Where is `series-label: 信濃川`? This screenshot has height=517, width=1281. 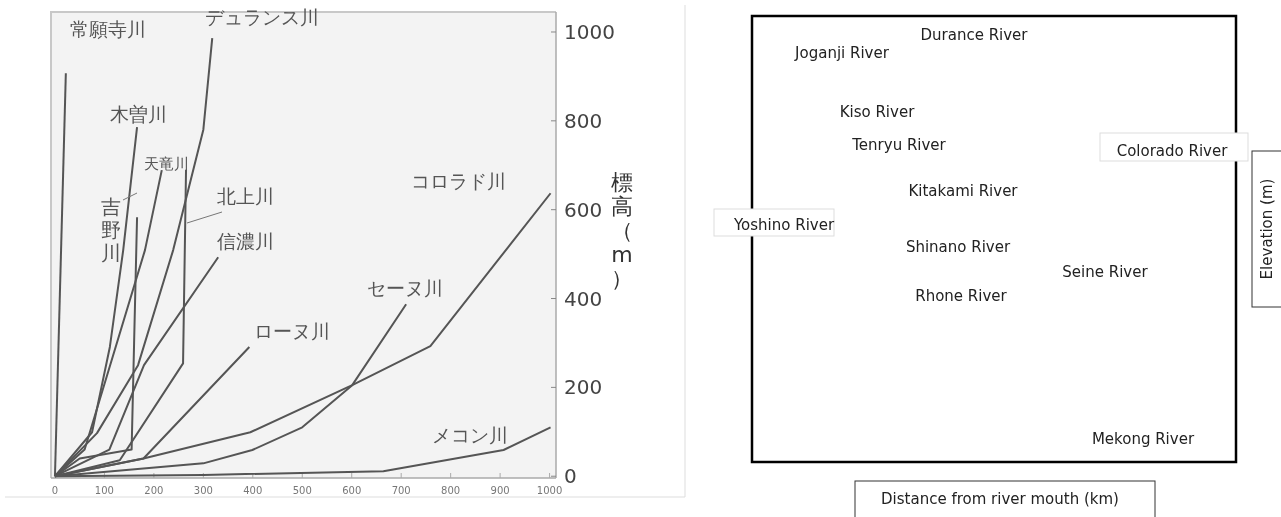 series-label: 信濃川 is located at coordinates (245, 241).